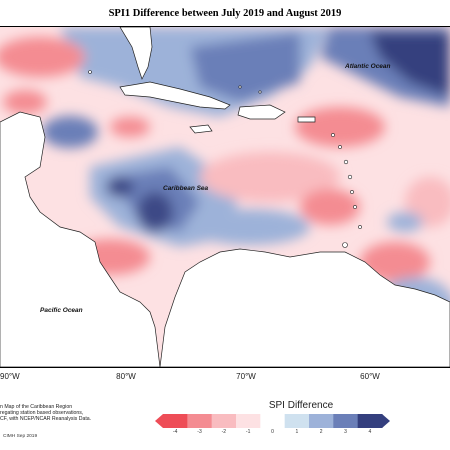 The image size is (450, 450). Describe the element at coordinates (272, 432) in the screenshot. I see `legend-tick-label: 0` at that location.